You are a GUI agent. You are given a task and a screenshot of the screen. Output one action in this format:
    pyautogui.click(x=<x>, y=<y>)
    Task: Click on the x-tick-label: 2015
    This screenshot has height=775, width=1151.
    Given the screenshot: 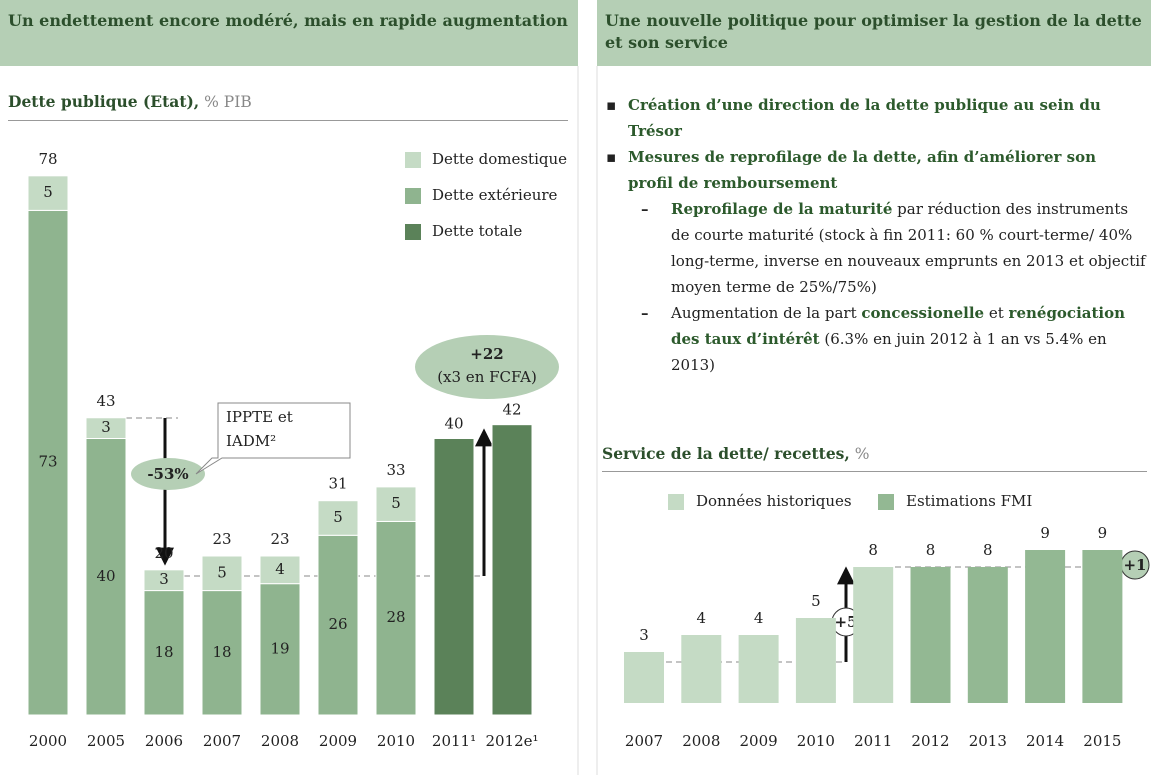 What is the action you would take?
    pyautogui.click(x=1102, y=741)
    